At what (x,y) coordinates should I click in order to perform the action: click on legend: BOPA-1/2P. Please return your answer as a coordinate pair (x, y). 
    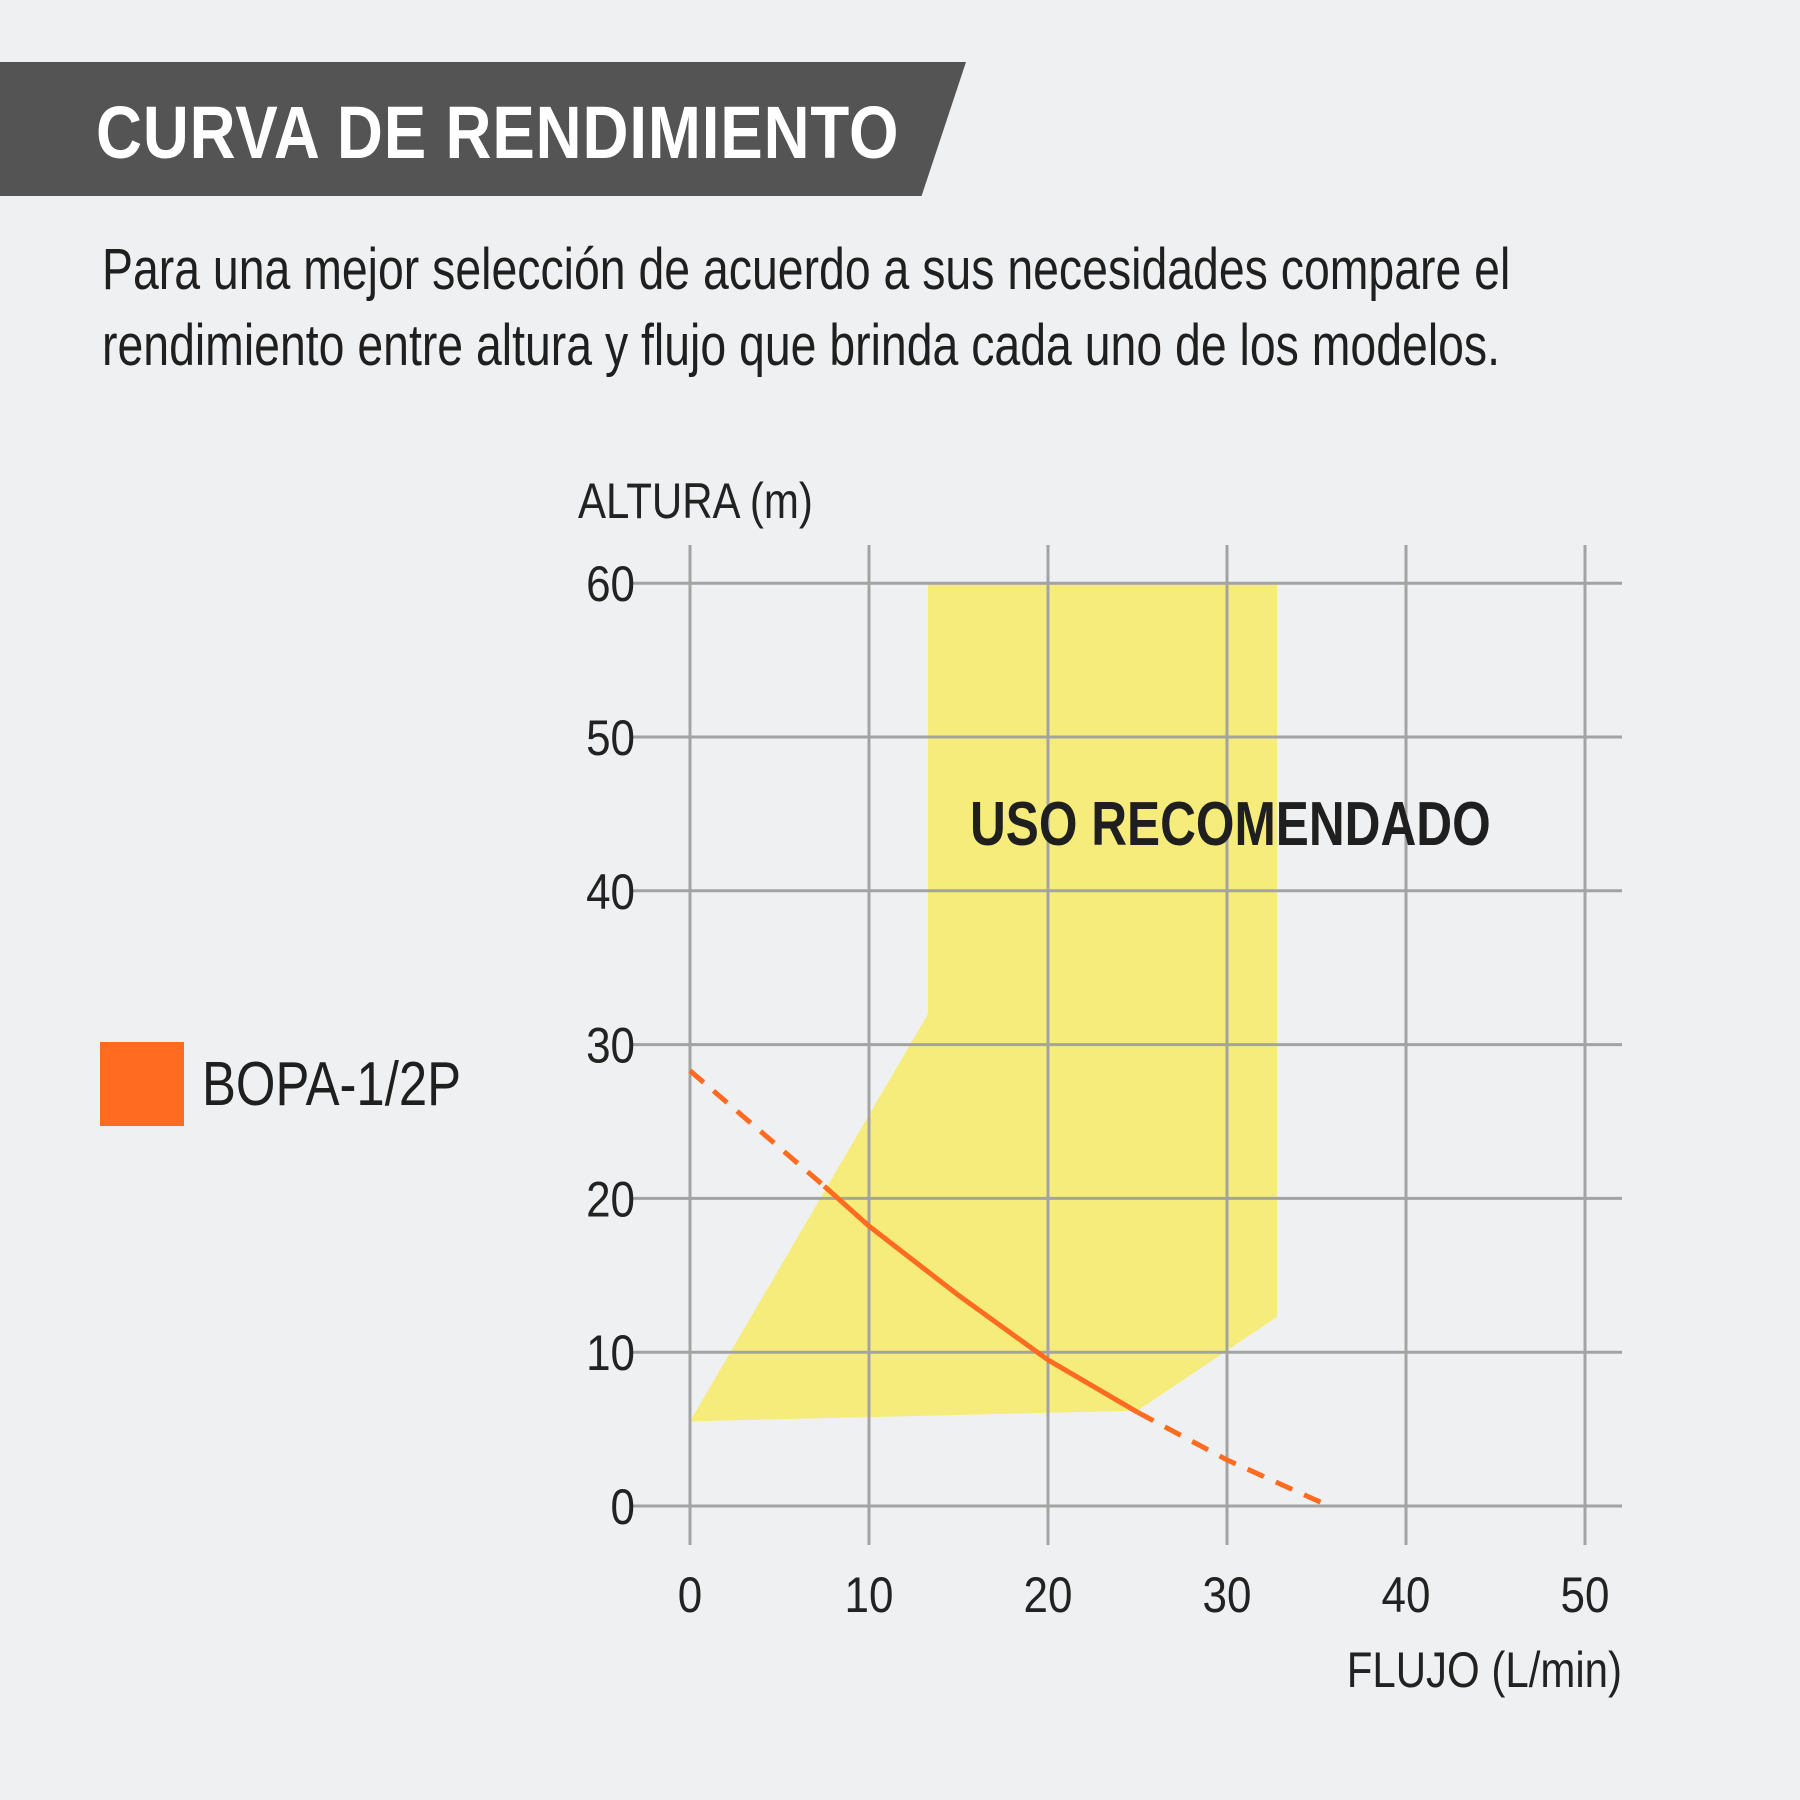
    Looking at the image, I should click on (309, 1084).